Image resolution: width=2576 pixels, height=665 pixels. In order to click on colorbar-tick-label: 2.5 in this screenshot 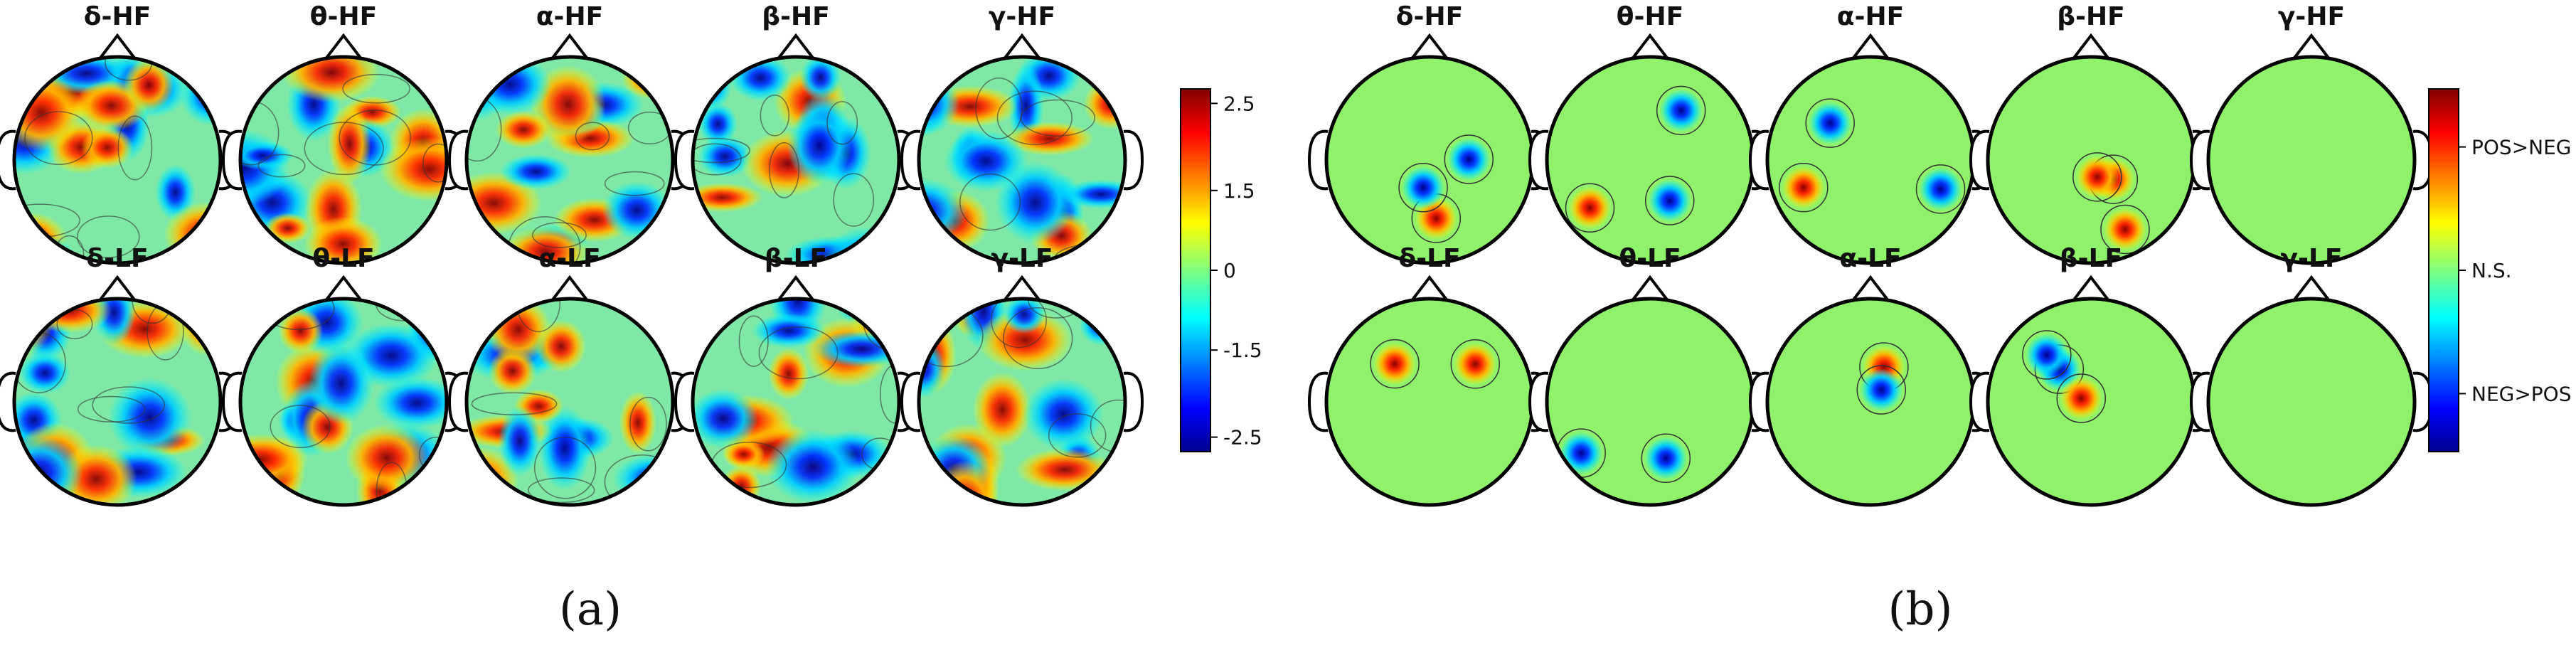, I will do `click(1239, 103)`.